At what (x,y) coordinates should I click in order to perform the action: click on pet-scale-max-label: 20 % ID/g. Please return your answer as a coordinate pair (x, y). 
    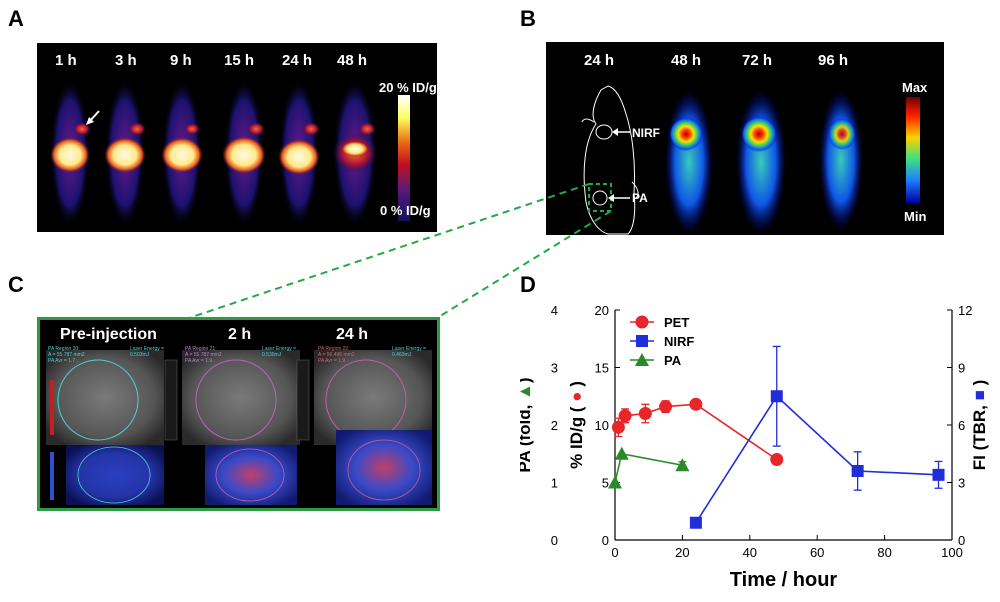
    Looking at the image, I should click on (408, 87).